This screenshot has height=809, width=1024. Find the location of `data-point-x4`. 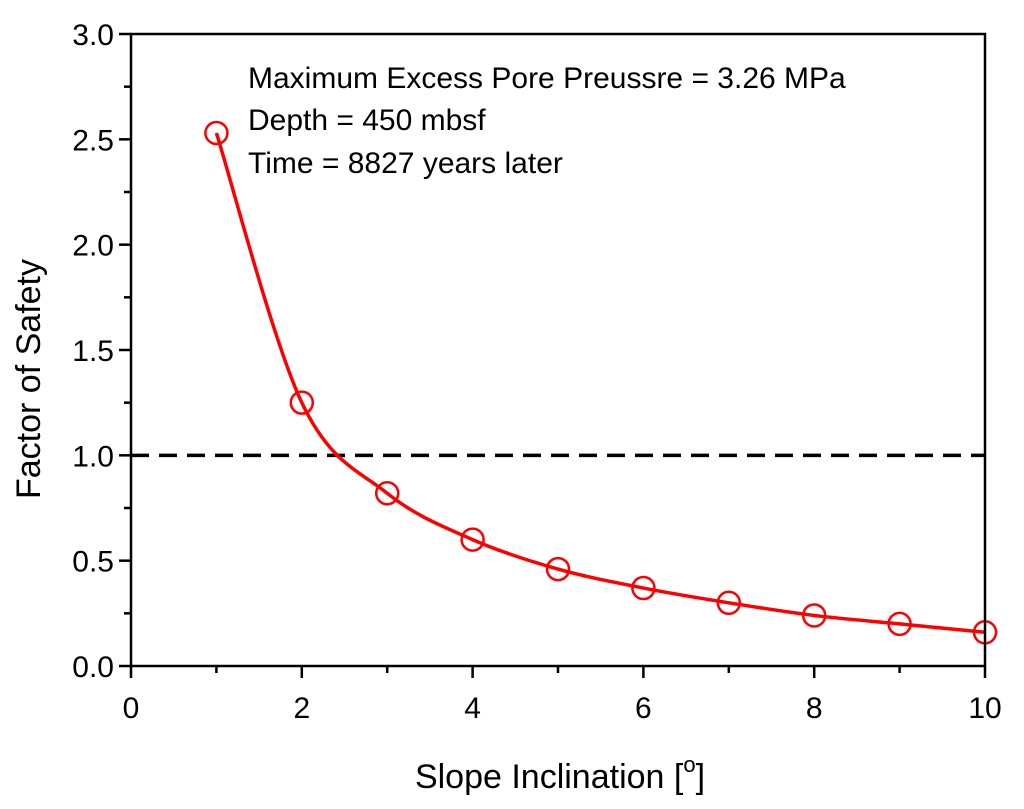

data-point-x4 is located at coordinates (472, 539).